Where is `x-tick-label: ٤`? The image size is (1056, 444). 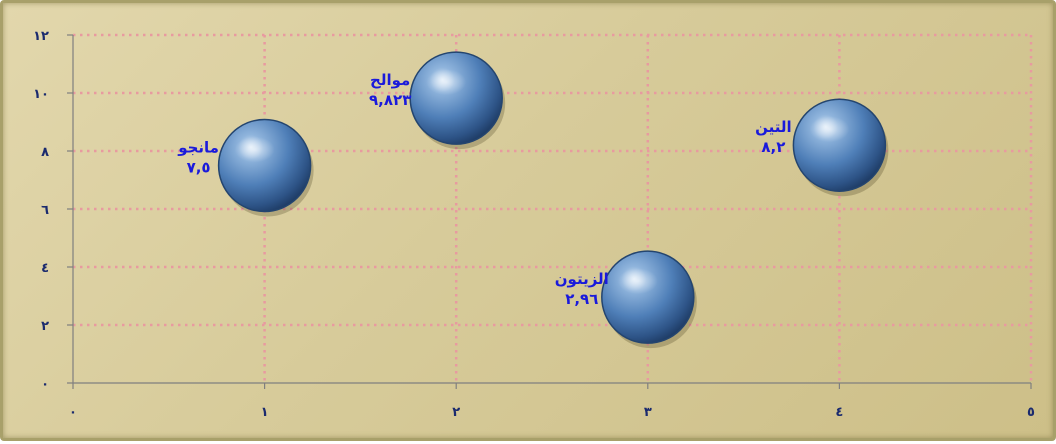
x-tick-label: ٤ is located at coordinates (839, 412).